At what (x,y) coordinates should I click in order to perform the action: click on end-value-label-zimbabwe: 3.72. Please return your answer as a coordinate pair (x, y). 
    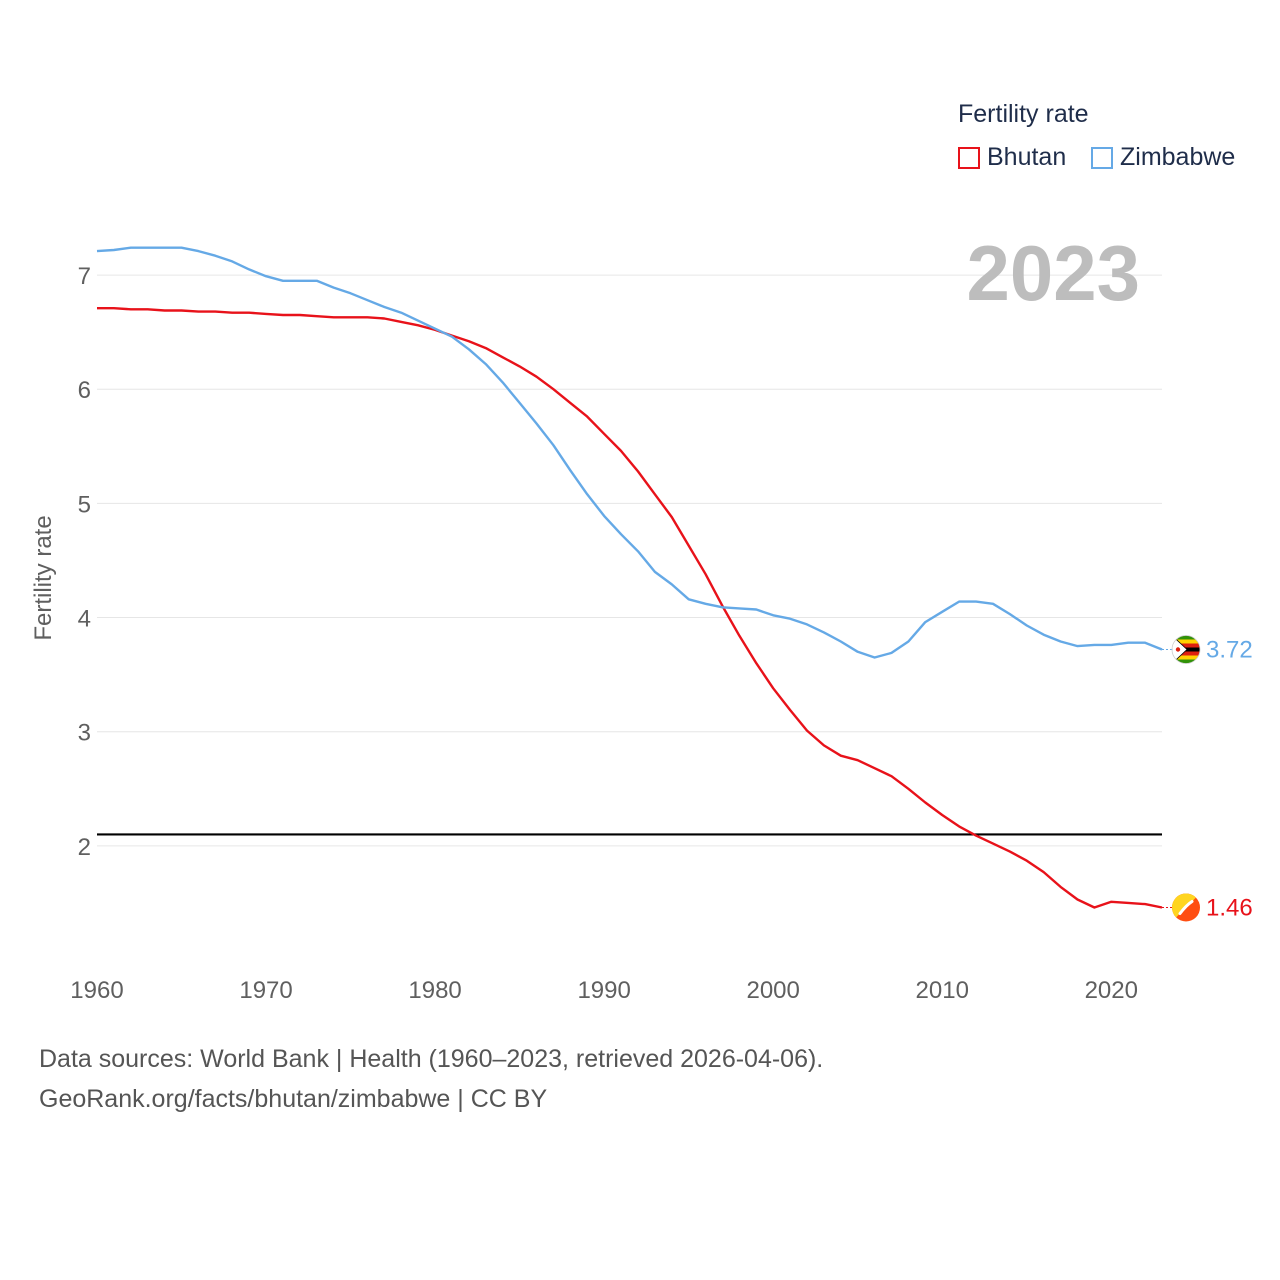
    Looking at the image, I should click on (1229, 650).